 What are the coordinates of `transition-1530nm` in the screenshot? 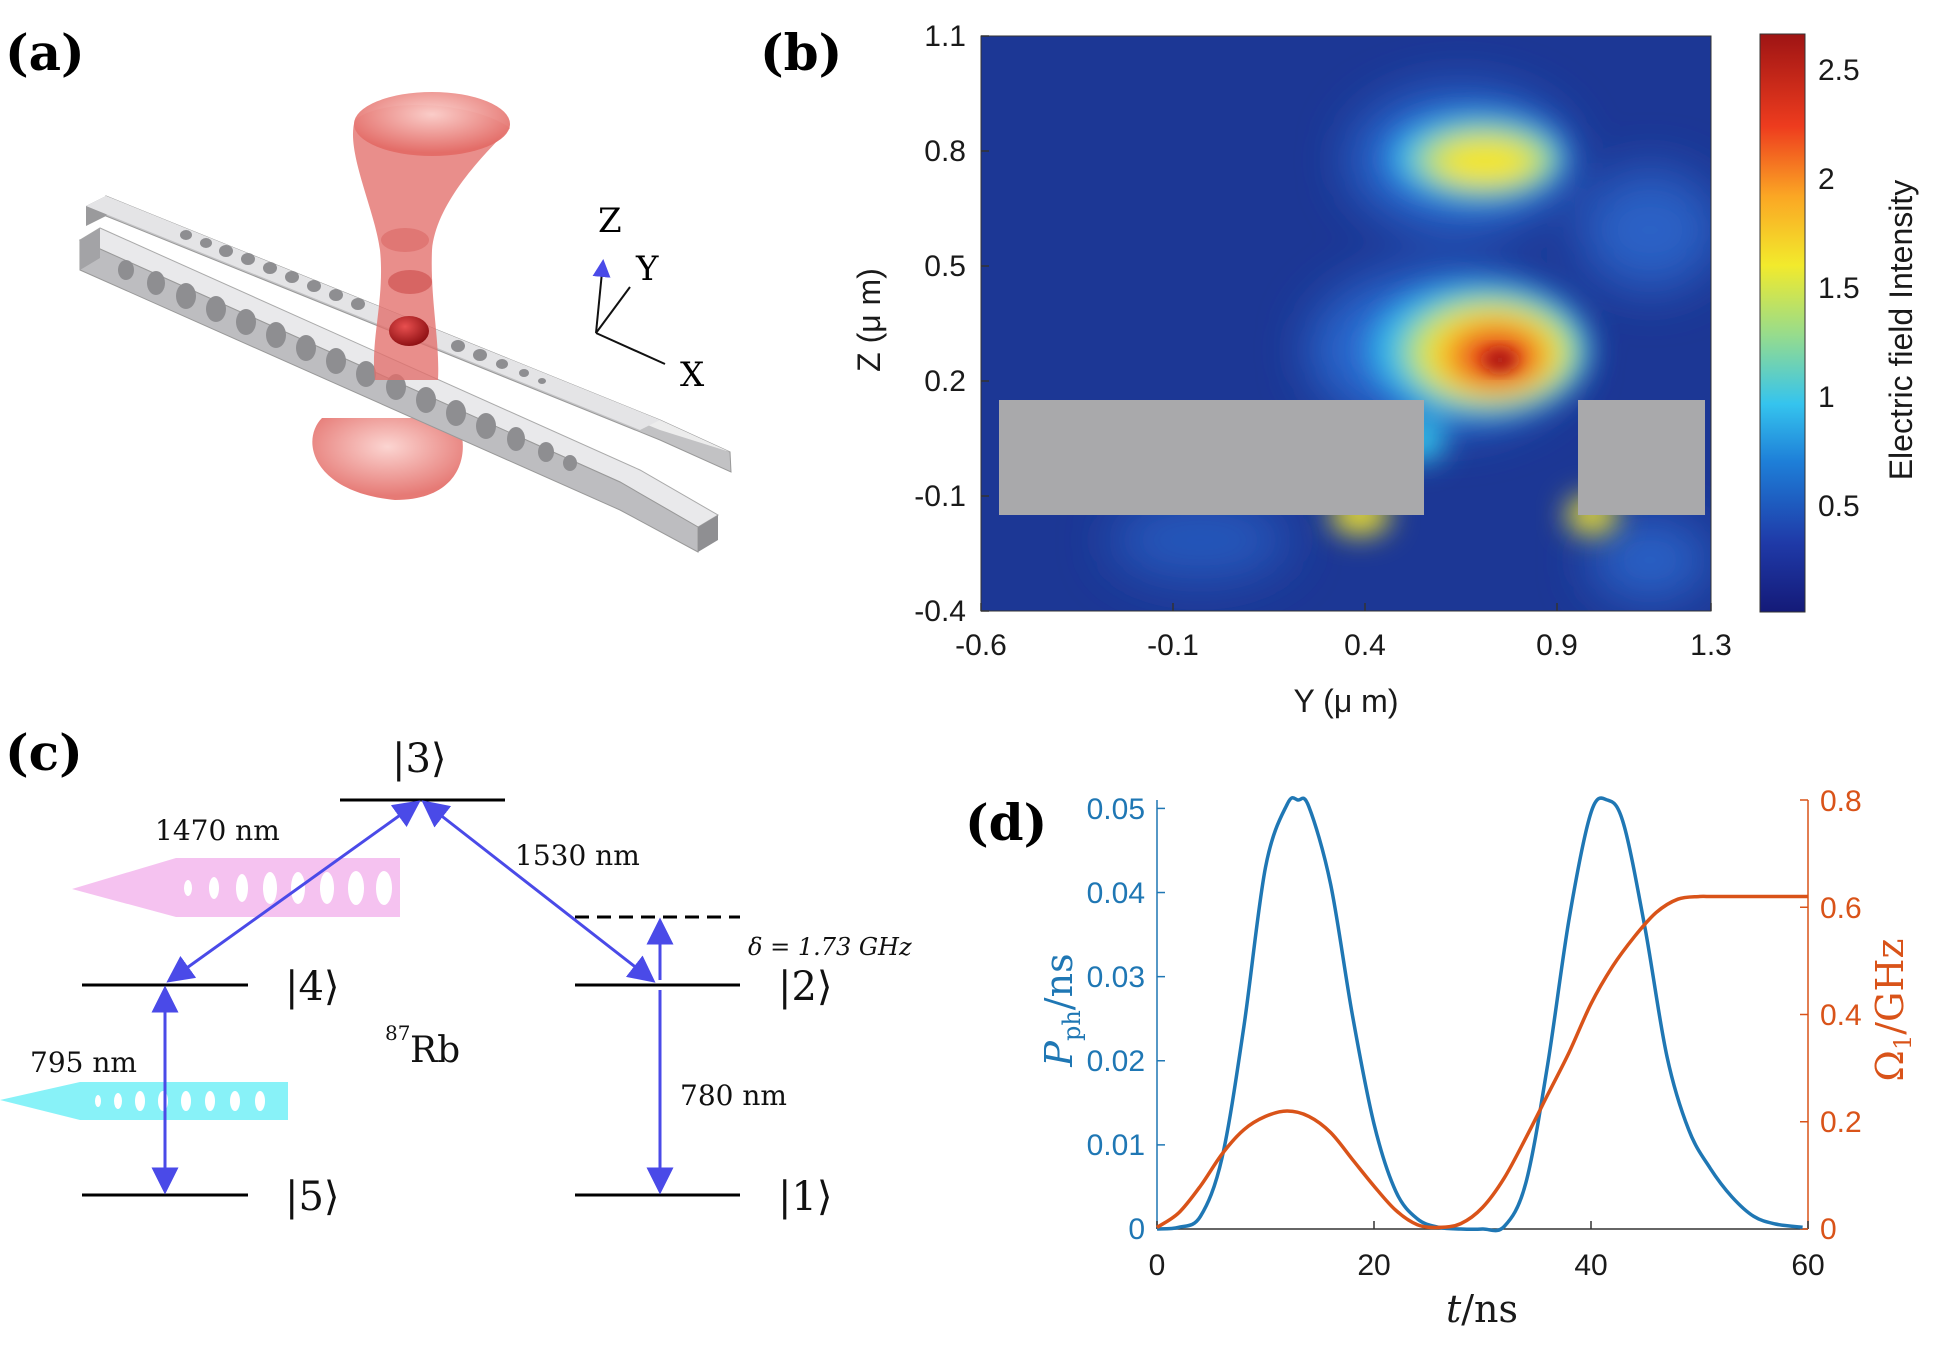 It's located at (538, 891).